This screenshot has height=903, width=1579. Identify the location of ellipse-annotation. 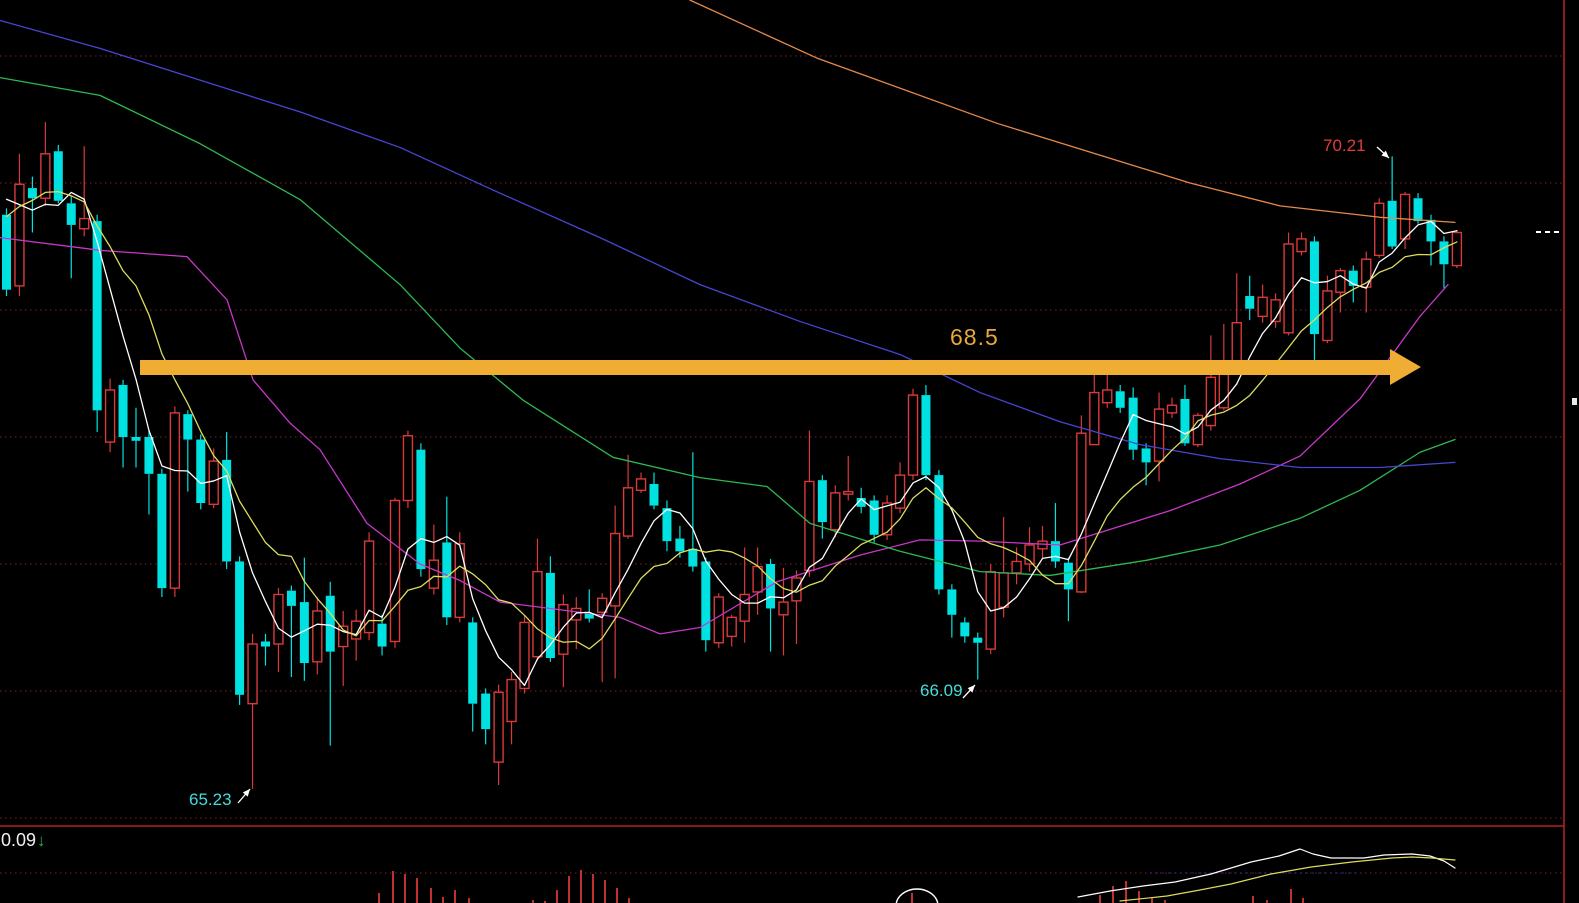
(917, 895).